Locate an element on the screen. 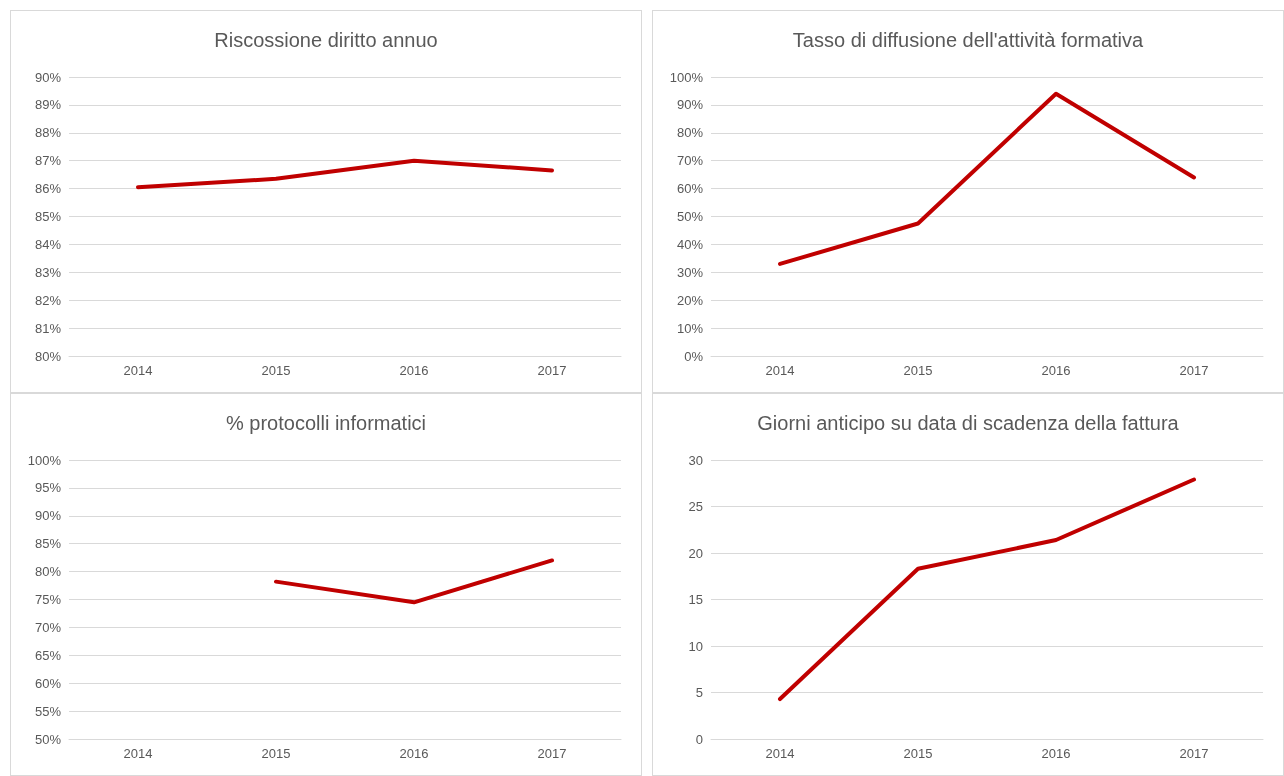 The image size is (1284, 776). y-tick-label: 40% is located at coordinates (690, 244).